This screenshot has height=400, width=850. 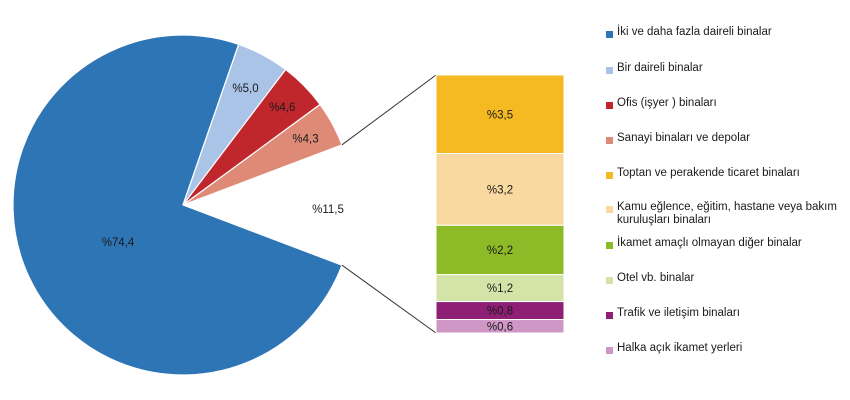 What do you see at coordinates (709, 243) in the screenshot?
I see `legend-label: İkamet amaçlı olmayan diğer binalar` at bounding box center [709, 243].